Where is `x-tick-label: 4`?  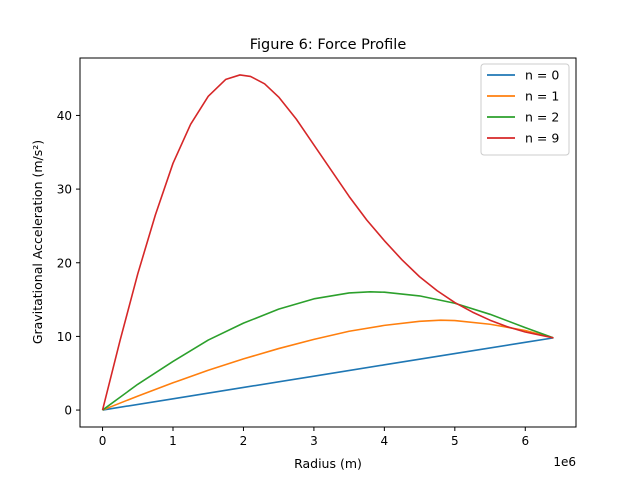
x-tick-label: 4 is located at coordinates (385, 441).